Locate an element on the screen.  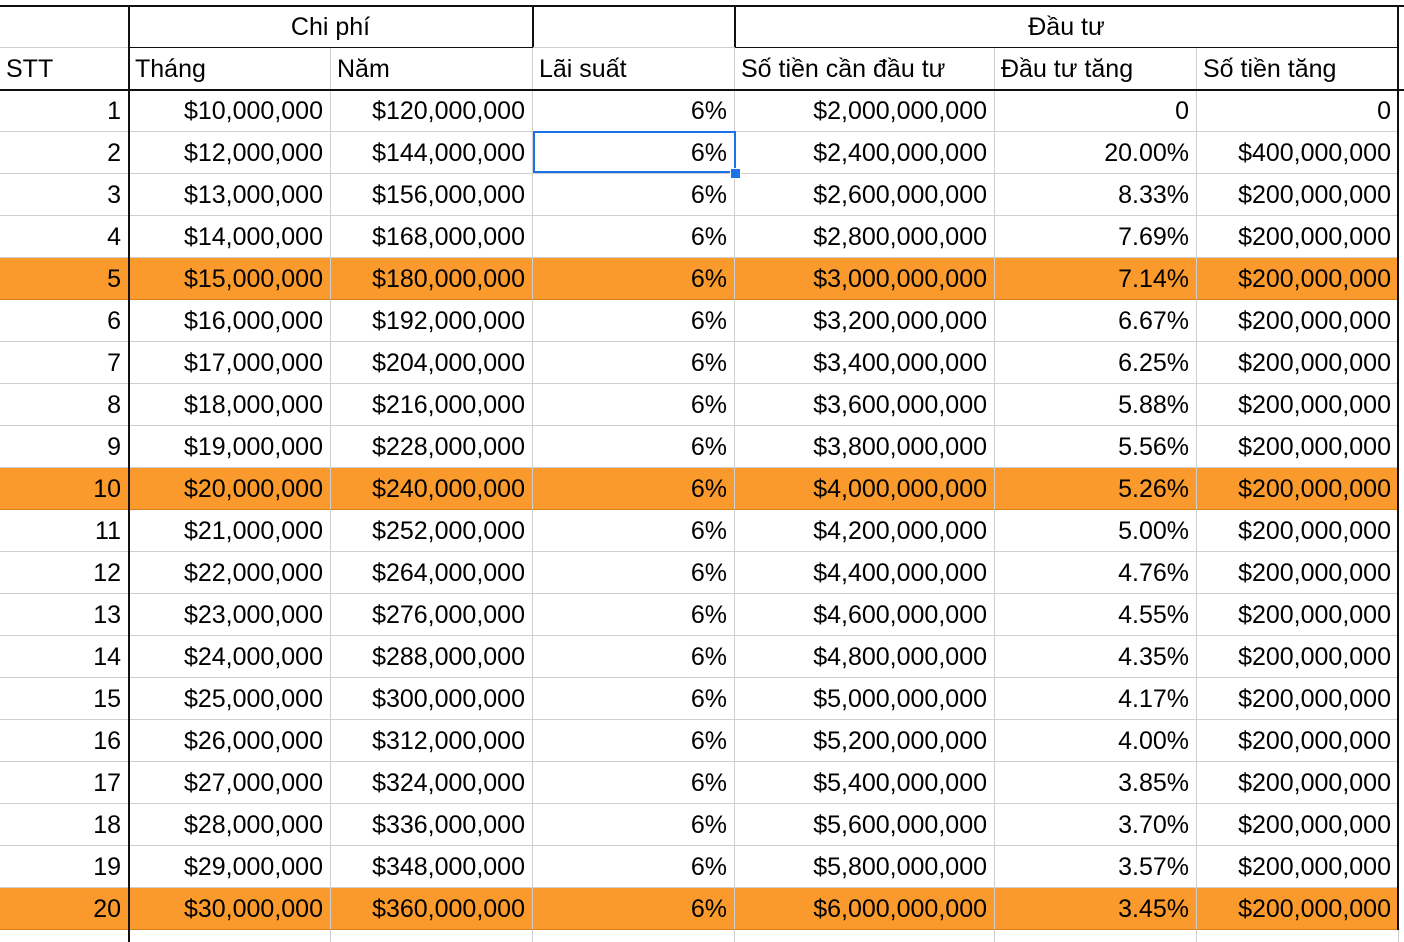
column-header-nam: Năm is located at coordinates (432, 69).